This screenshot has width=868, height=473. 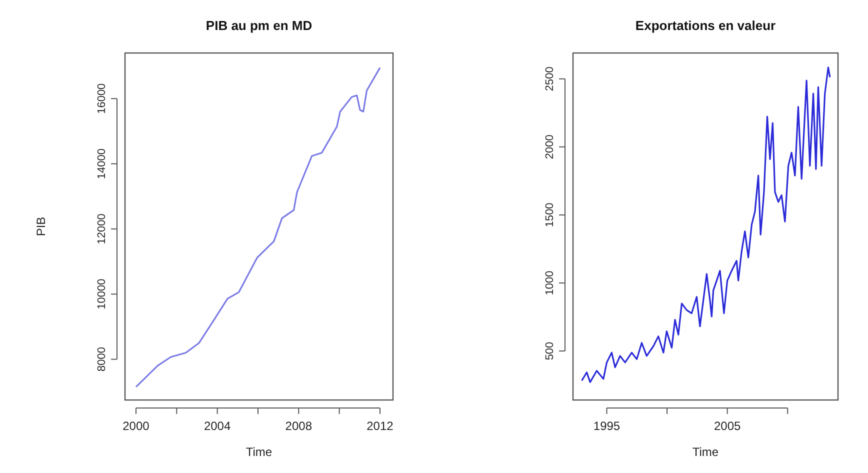 I want to click on y-tick-label: 2000, so click(x=550, y=147).